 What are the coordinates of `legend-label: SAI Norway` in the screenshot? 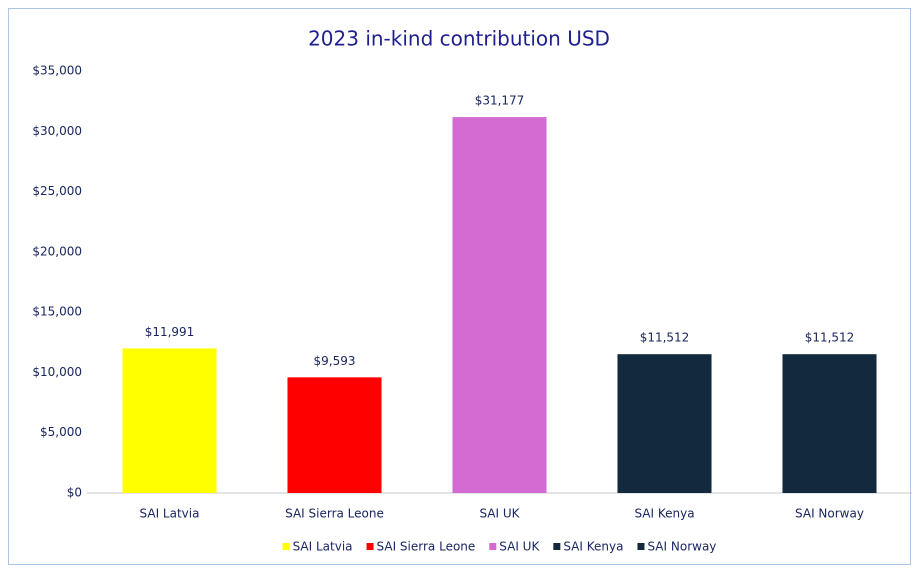 It's located at (681, 547).